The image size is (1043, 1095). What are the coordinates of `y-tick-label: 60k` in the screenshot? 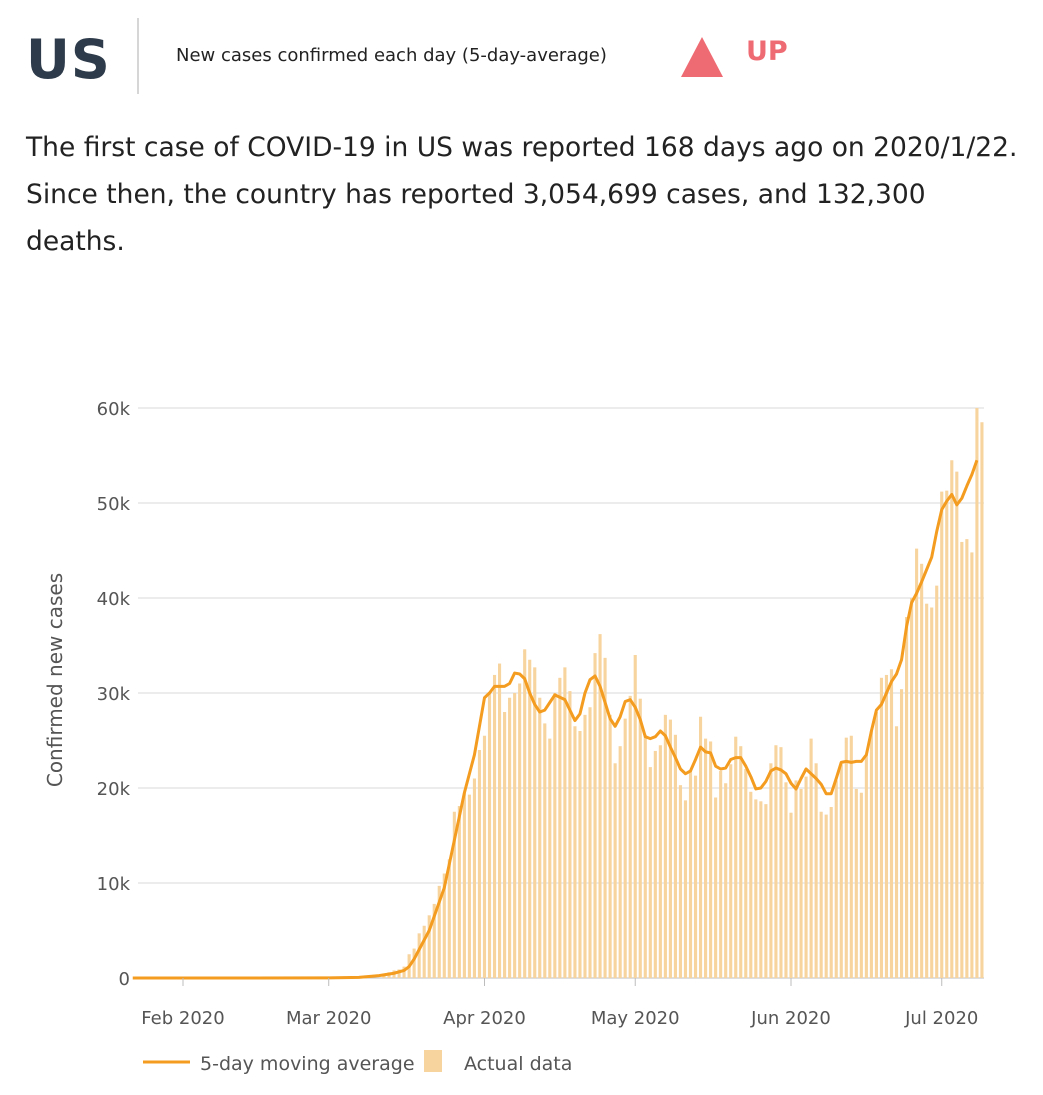 It's located at (114, 409).